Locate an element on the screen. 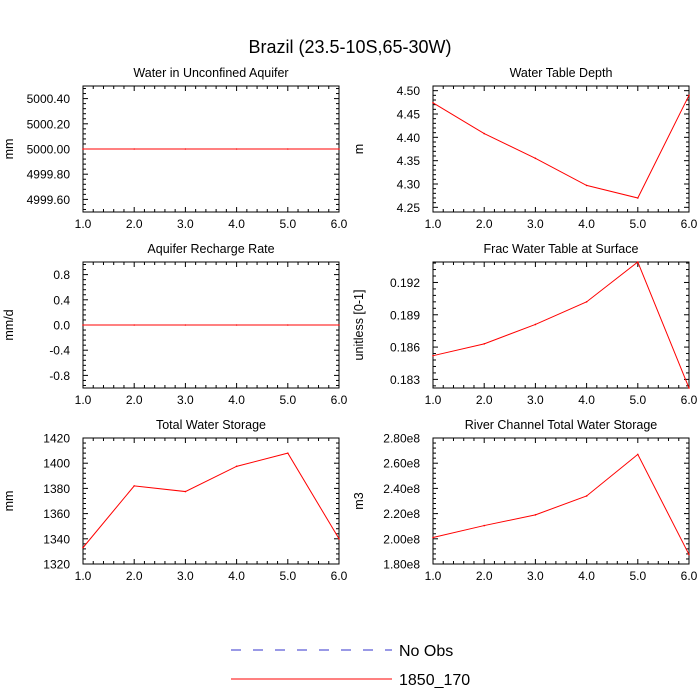  y-tick-label: 0.183 is located at coordinates (405, 380).